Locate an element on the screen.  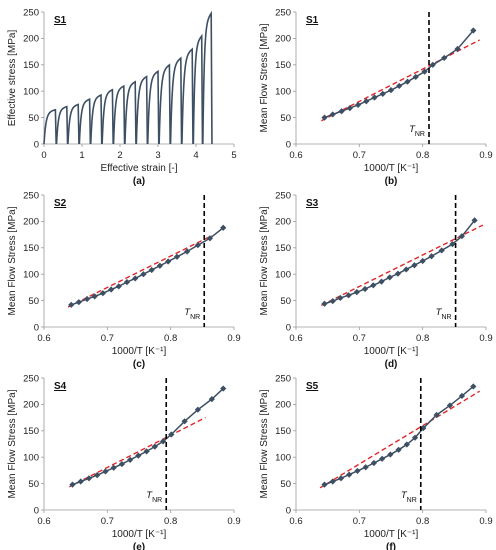
panel-letter: (d) is located at coordinates (391, 364).